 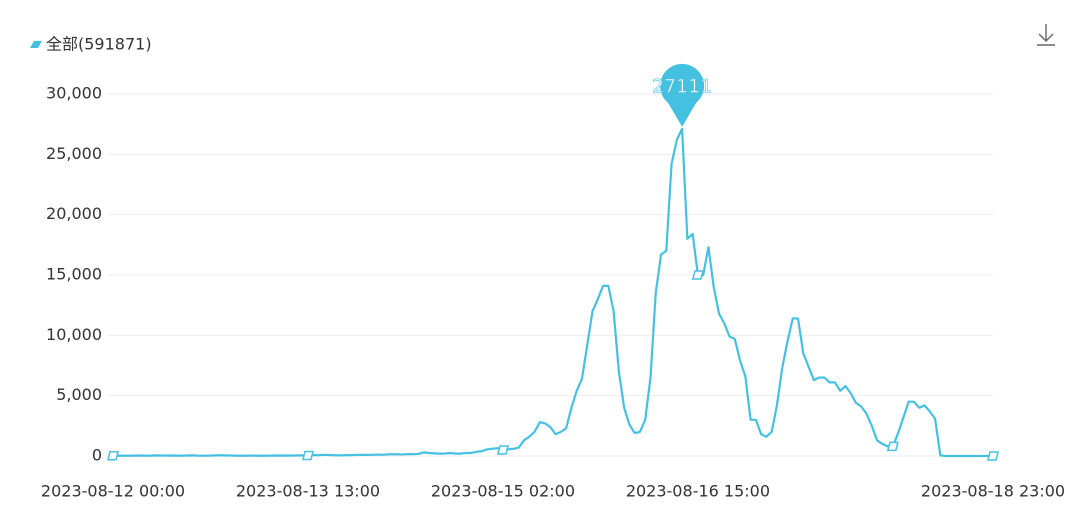 I want to click on x-tick-label: 2023-08-18 23:00, so click(x=993, y=491).